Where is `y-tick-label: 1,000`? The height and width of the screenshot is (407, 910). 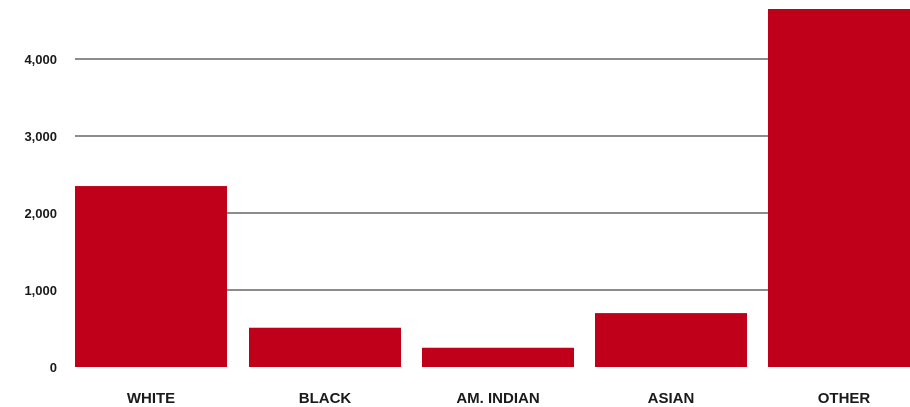
y-tick-label: 1,000 is located at coordinates (40, 290).